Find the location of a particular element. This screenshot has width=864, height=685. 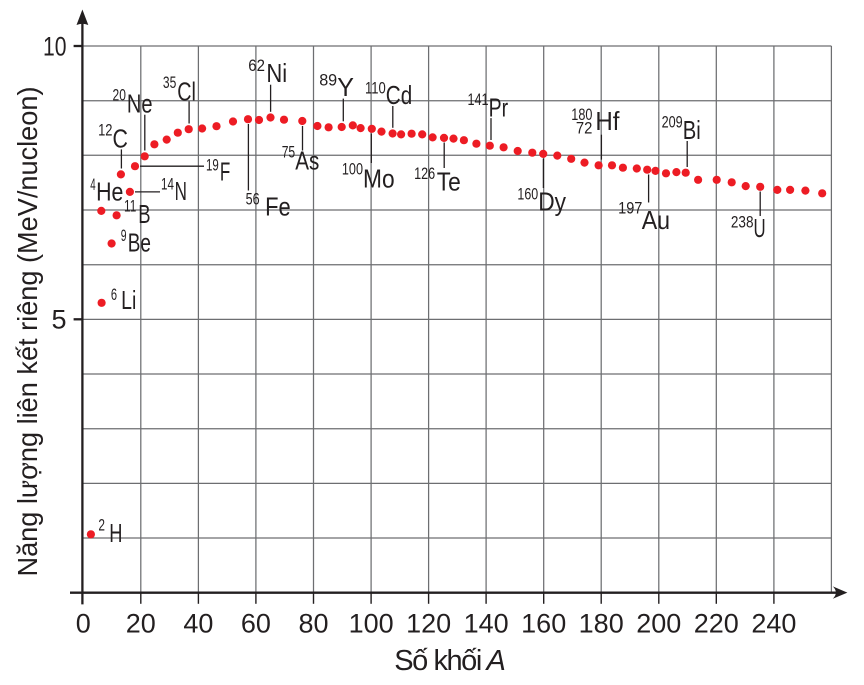

svg-text: 238 is located at coordinates (742, 222).